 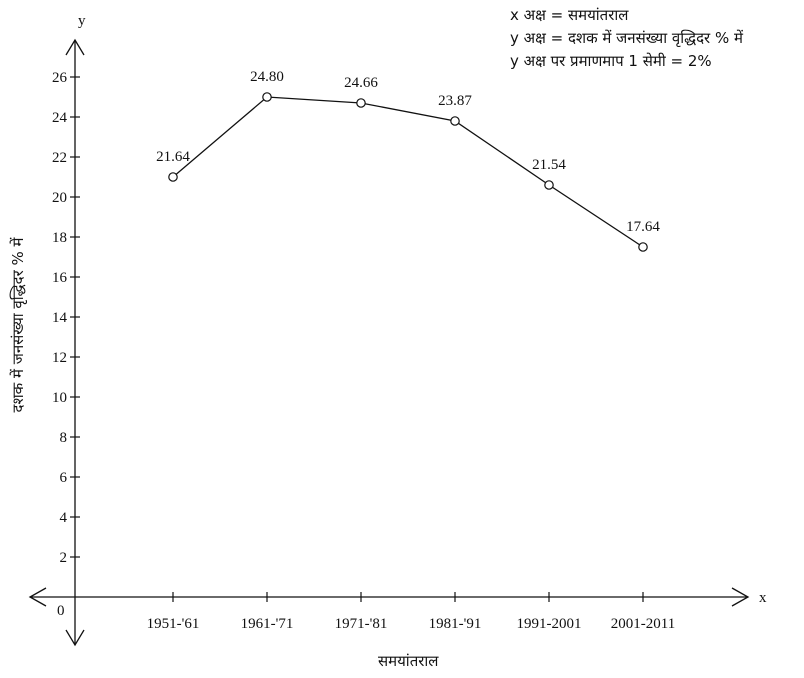 What do you see at coordinates (59, 158) in the screenshot?
I see `y-tick-label: 22` at bounding box center [59, 158].